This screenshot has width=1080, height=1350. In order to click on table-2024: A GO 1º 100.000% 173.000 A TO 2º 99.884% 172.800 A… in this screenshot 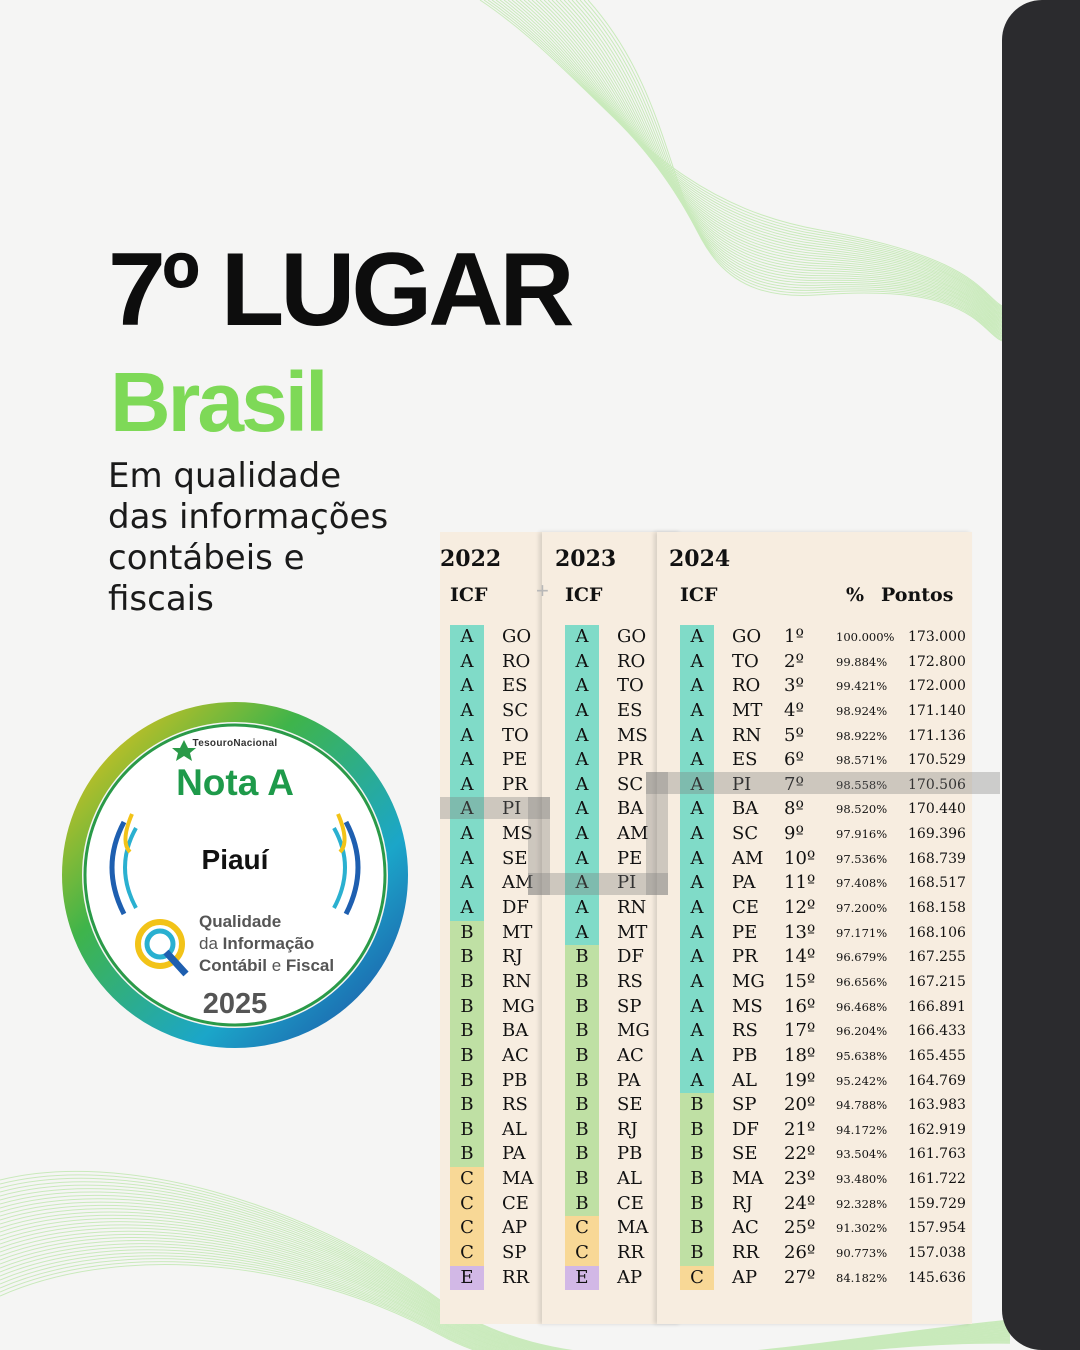, I will do `click(823, 958)`.